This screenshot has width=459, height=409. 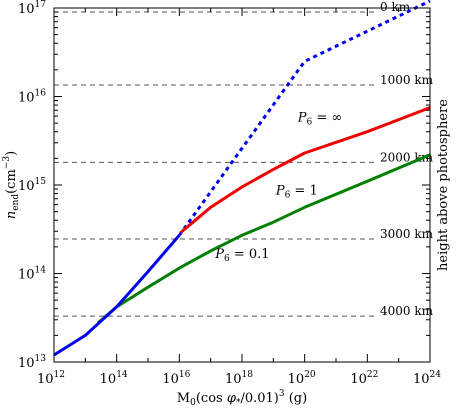 I want to click on series-line, so click(x=117, y=295).